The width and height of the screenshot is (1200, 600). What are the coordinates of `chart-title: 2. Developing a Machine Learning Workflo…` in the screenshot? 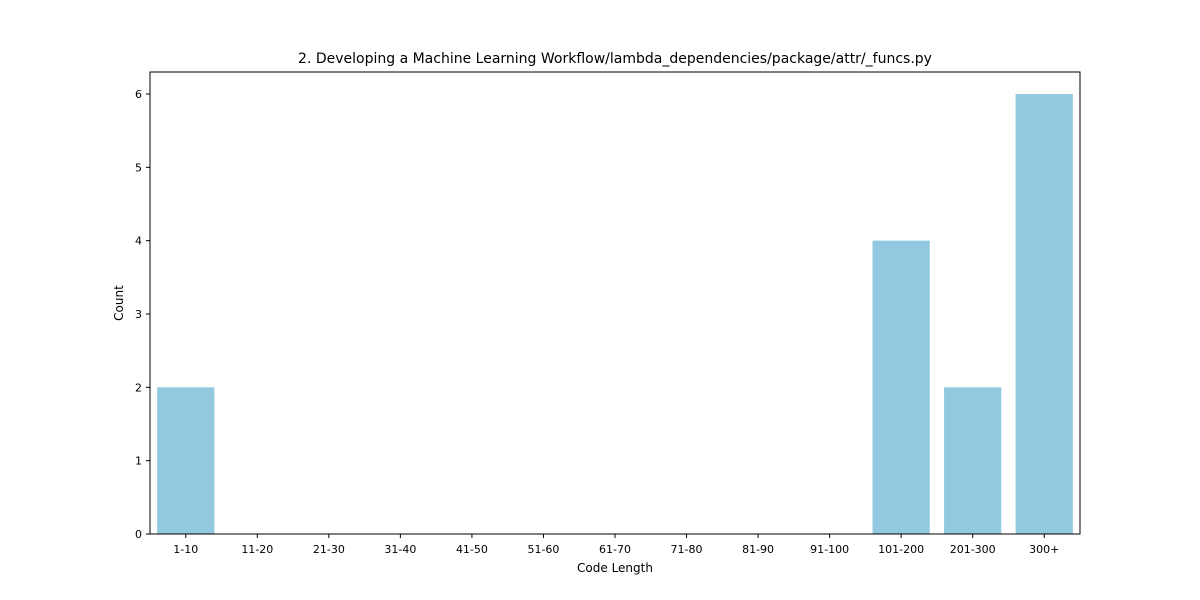 It's located at (615, 59).